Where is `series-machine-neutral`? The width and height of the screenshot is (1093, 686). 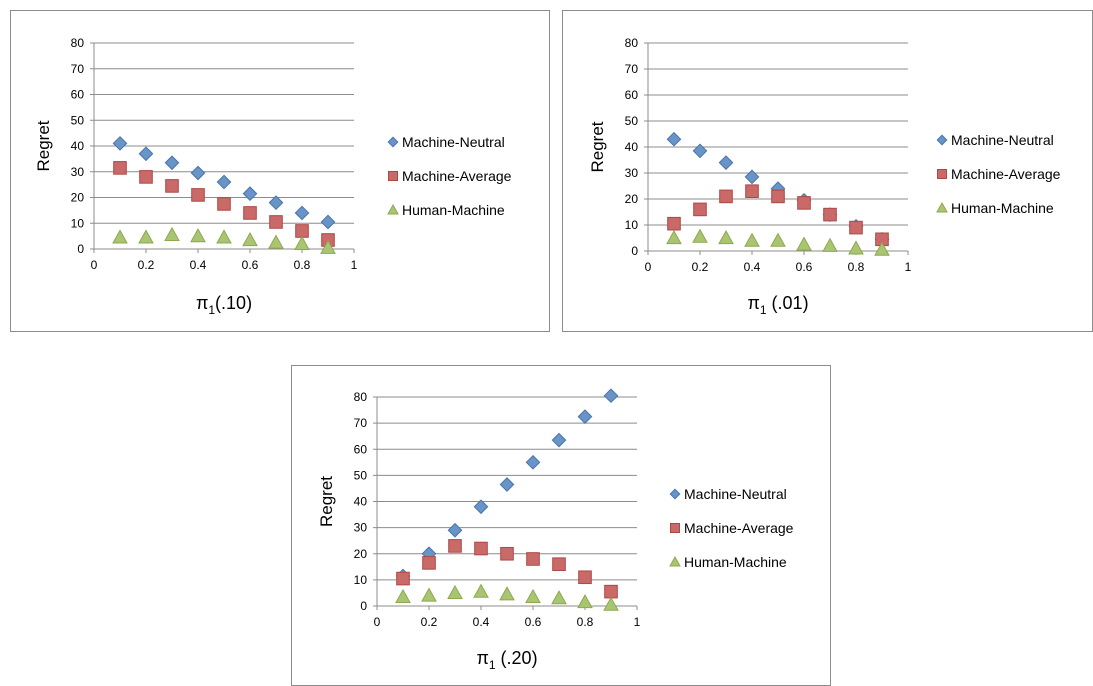
series-machine-neutral is located at coordinates (224, 183).